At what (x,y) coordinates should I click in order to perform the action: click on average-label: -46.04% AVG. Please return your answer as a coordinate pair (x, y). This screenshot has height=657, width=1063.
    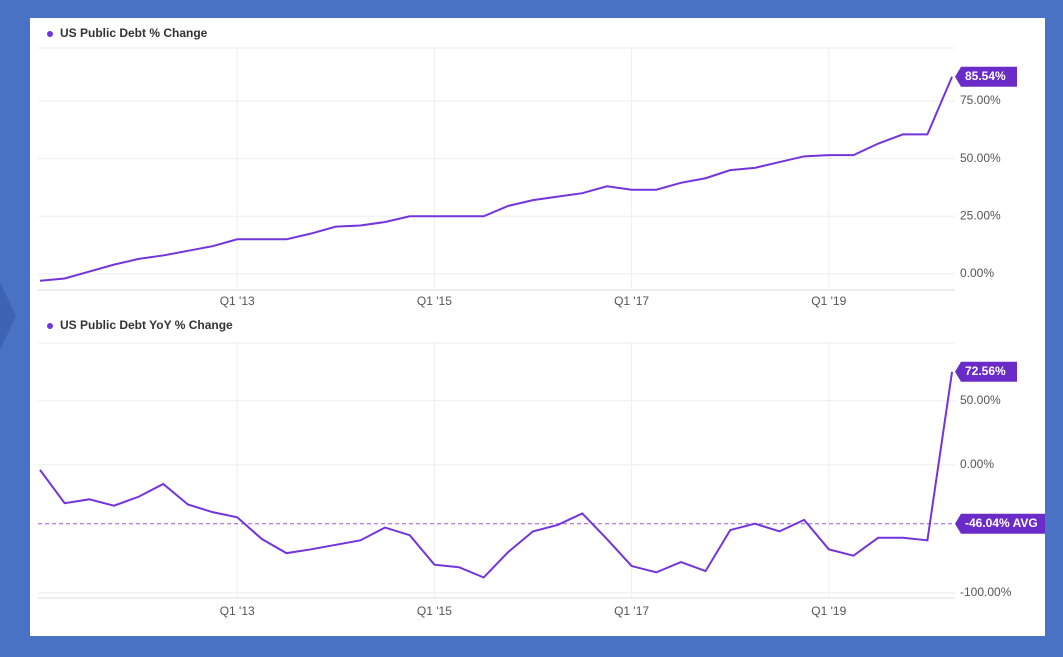
    Looking at the image, I should click on (1001, 523).